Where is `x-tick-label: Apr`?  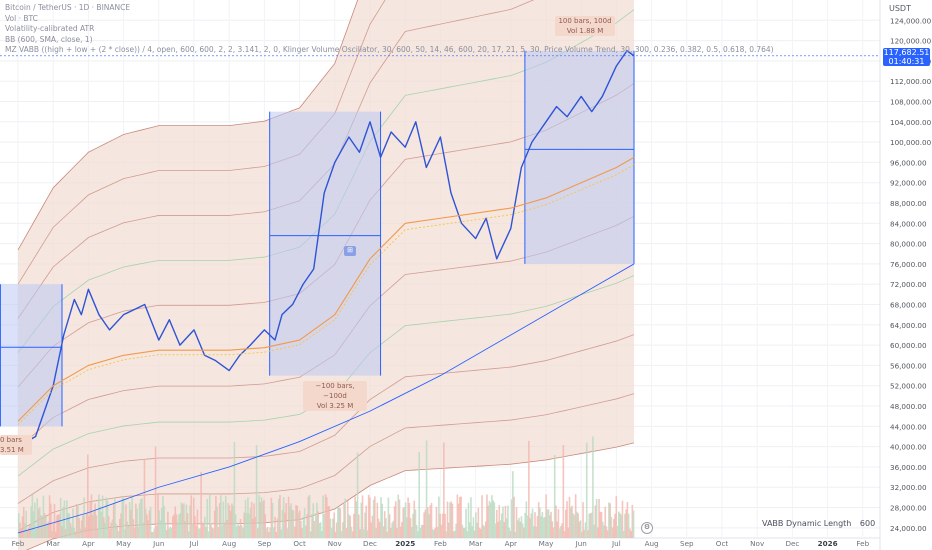 x-tick-label: Apr is located at coordinates (88, 543).